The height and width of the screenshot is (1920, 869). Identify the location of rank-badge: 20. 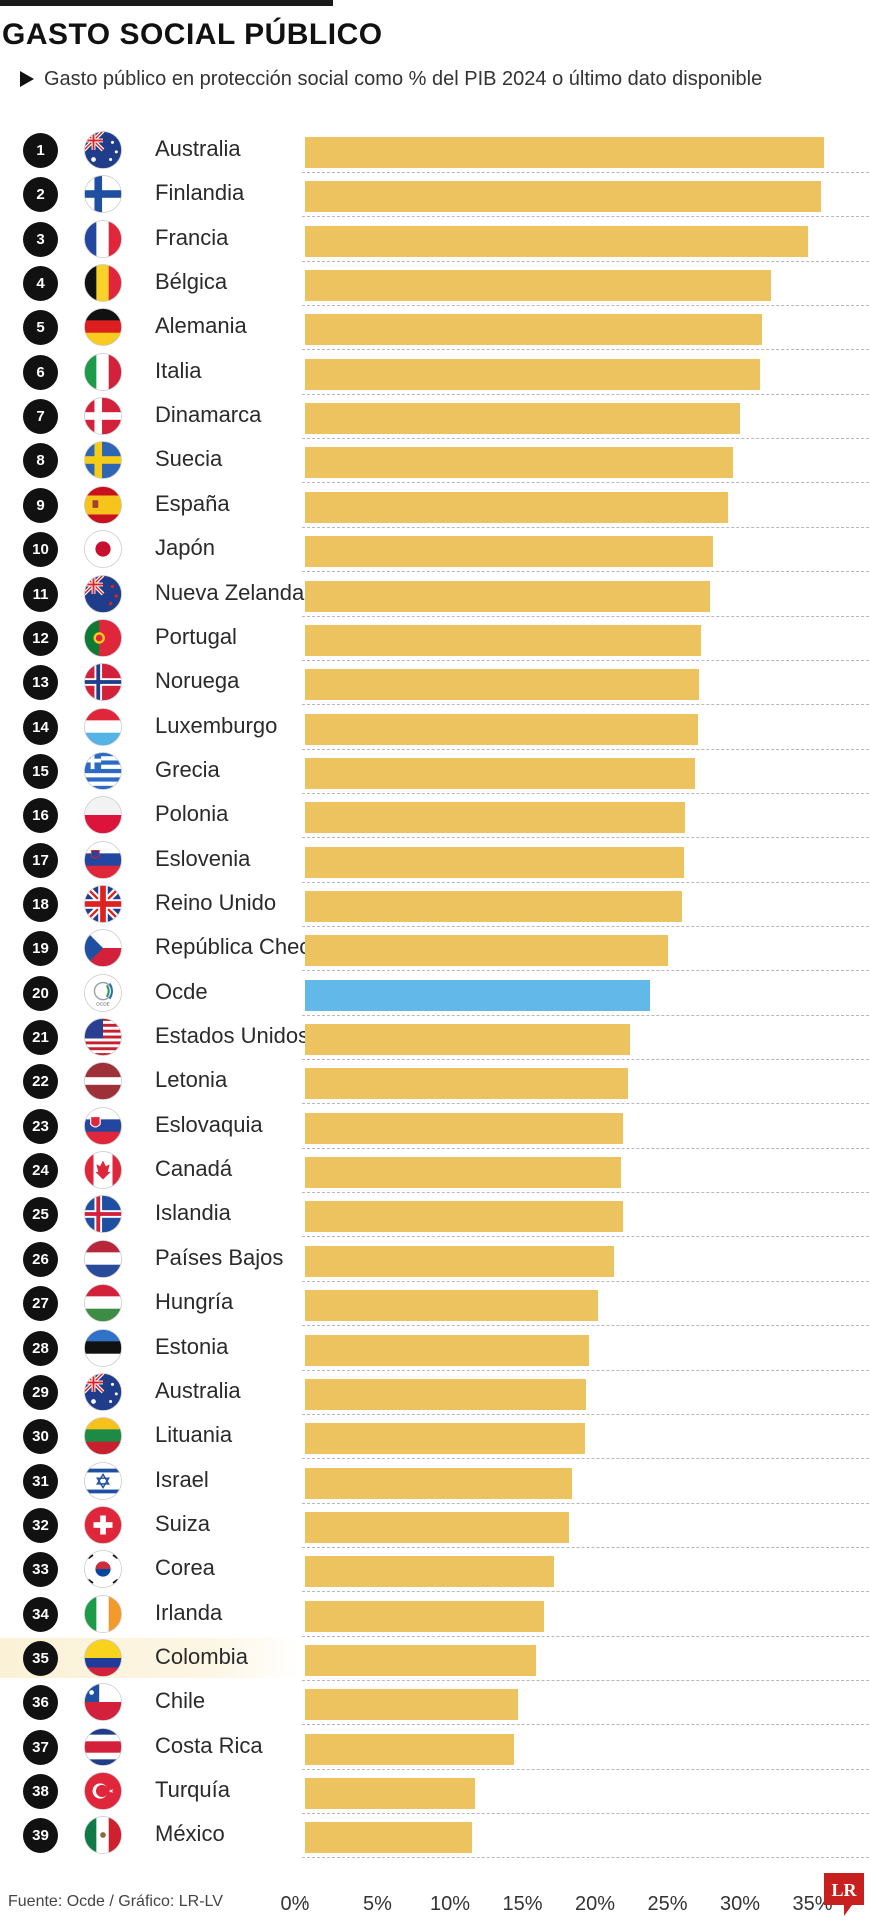
(40, 993).